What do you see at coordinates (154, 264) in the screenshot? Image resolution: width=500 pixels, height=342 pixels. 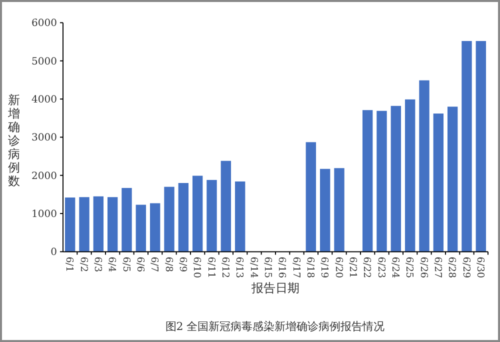 I see `x-tick-label: 6/7` at bounding box center [154, 264].